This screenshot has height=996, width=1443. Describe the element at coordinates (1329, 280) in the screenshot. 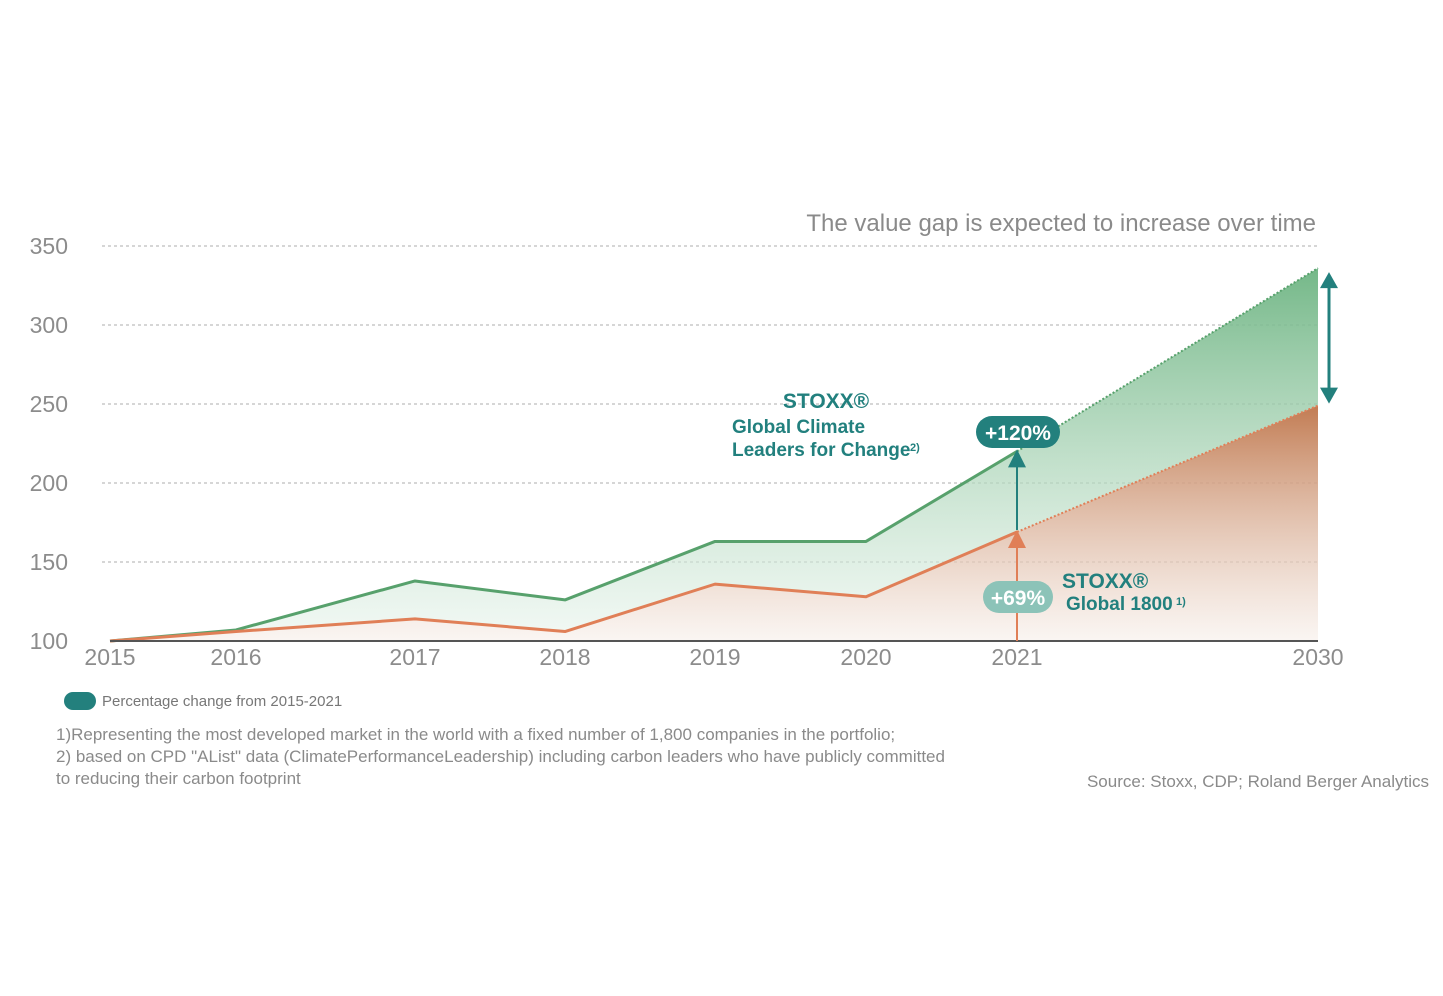

I see `value-gap-arrowhead-up` at that location.